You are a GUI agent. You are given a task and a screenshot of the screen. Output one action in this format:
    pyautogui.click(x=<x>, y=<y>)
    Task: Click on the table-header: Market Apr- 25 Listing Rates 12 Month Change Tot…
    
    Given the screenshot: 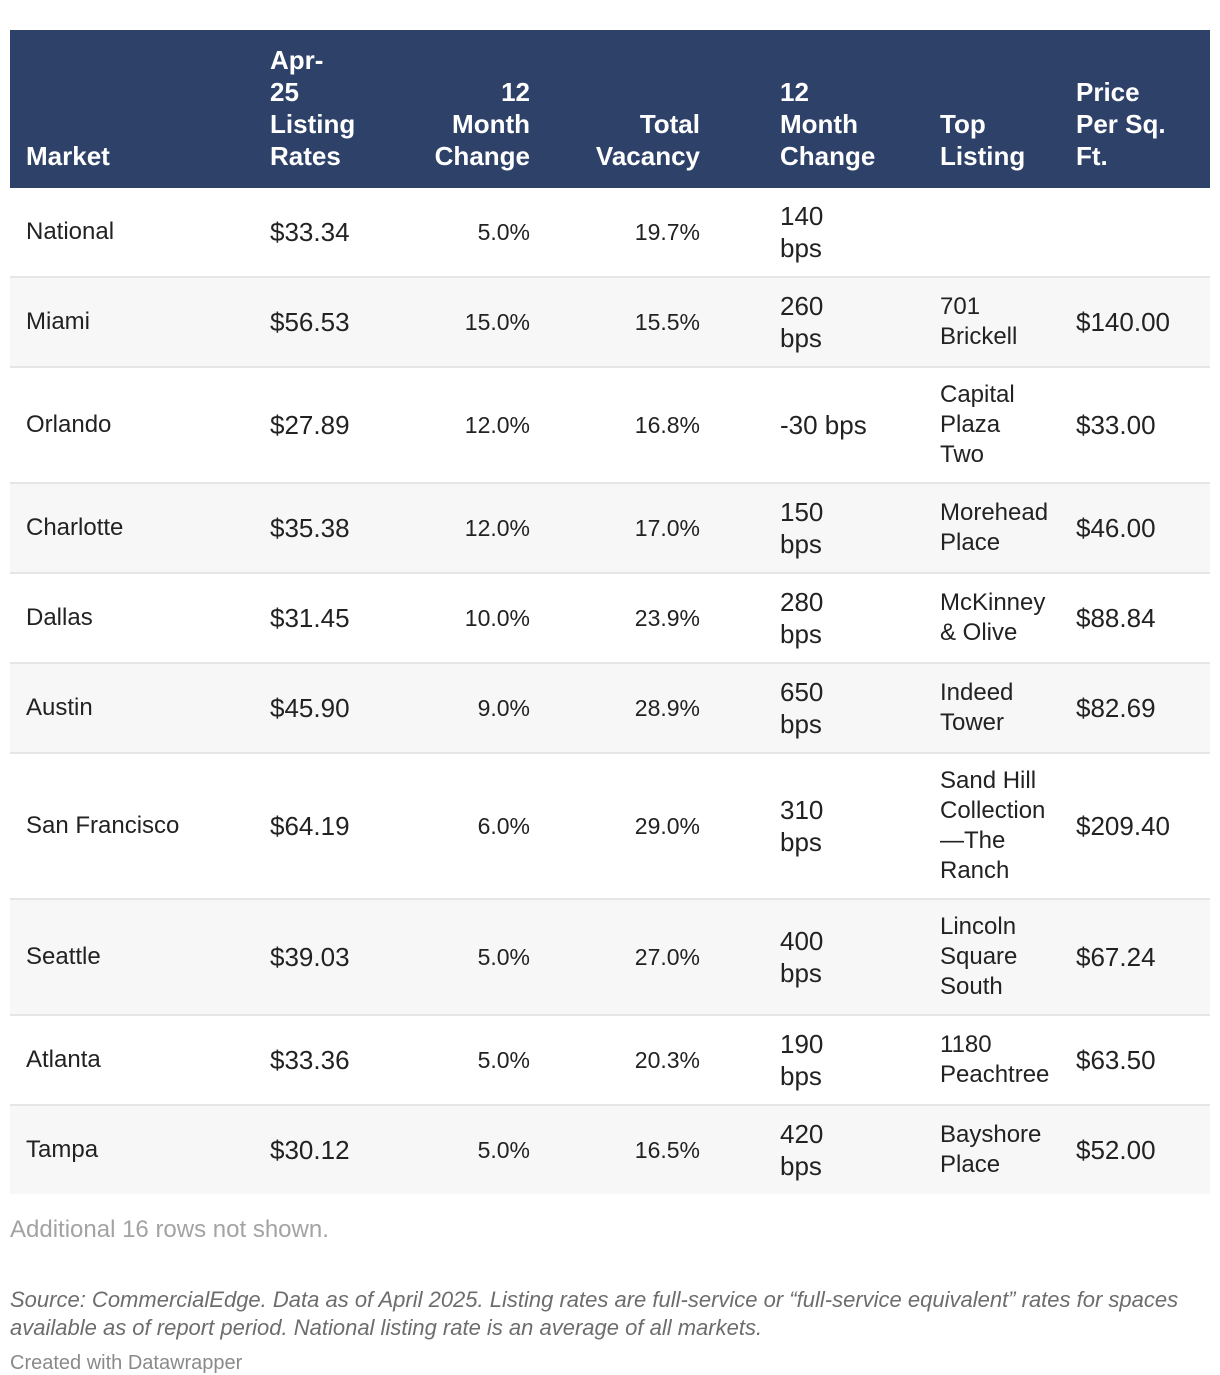 What is the action you would take?
    pyautogui.click(x=610, y=109)
    